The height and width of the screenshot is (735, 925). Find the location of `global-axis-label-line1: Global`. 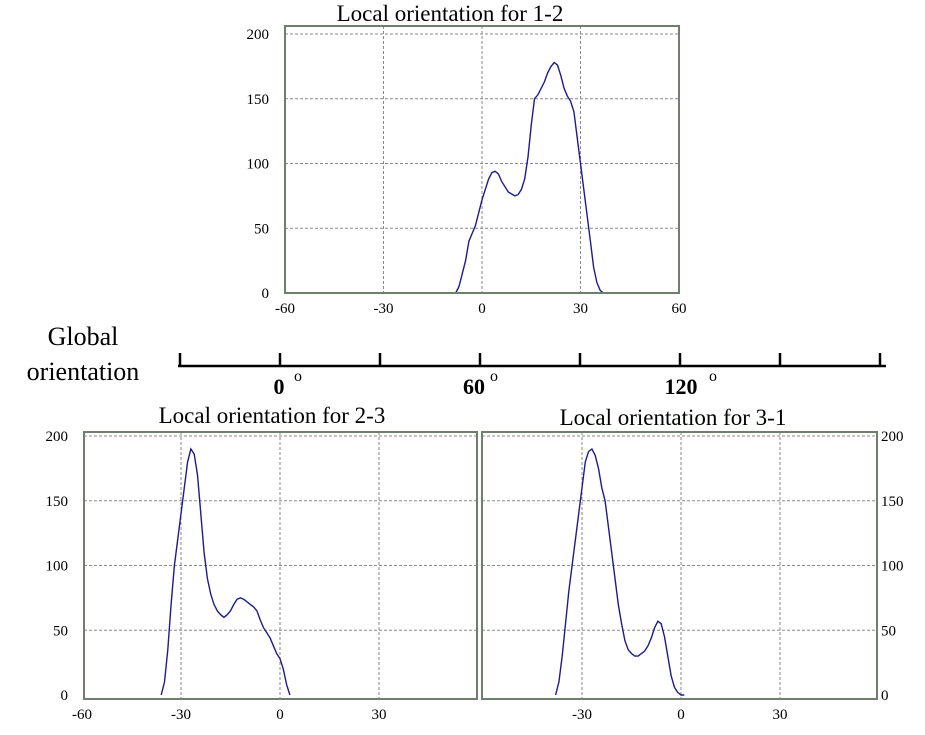

global-axis-label-line1: Global is located at coordinates (83, 336).